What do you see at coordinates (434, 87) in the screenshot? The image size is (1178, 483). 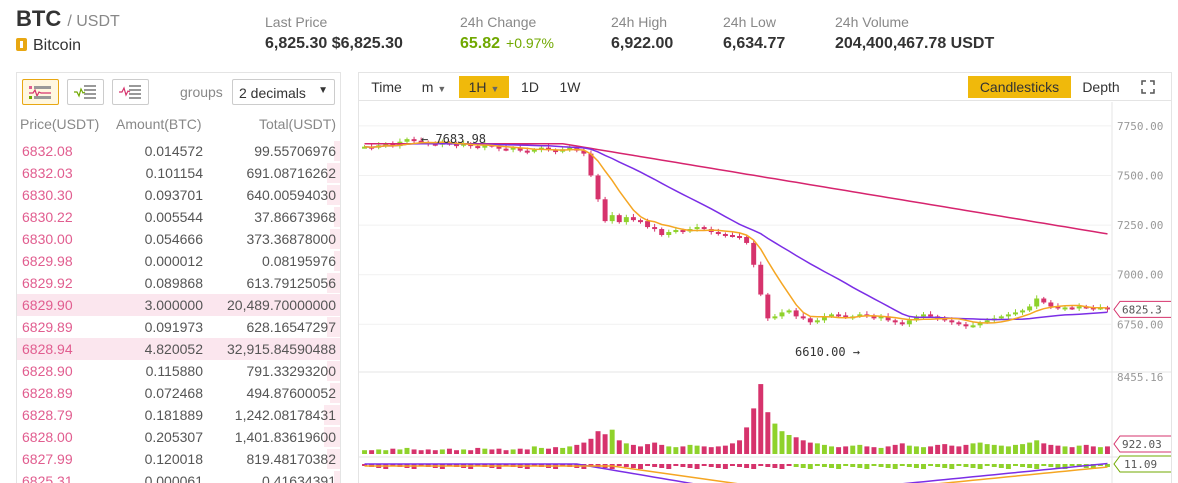 I see `minute-interval-dropdown: m ▼` at bounding box center [434, 87].